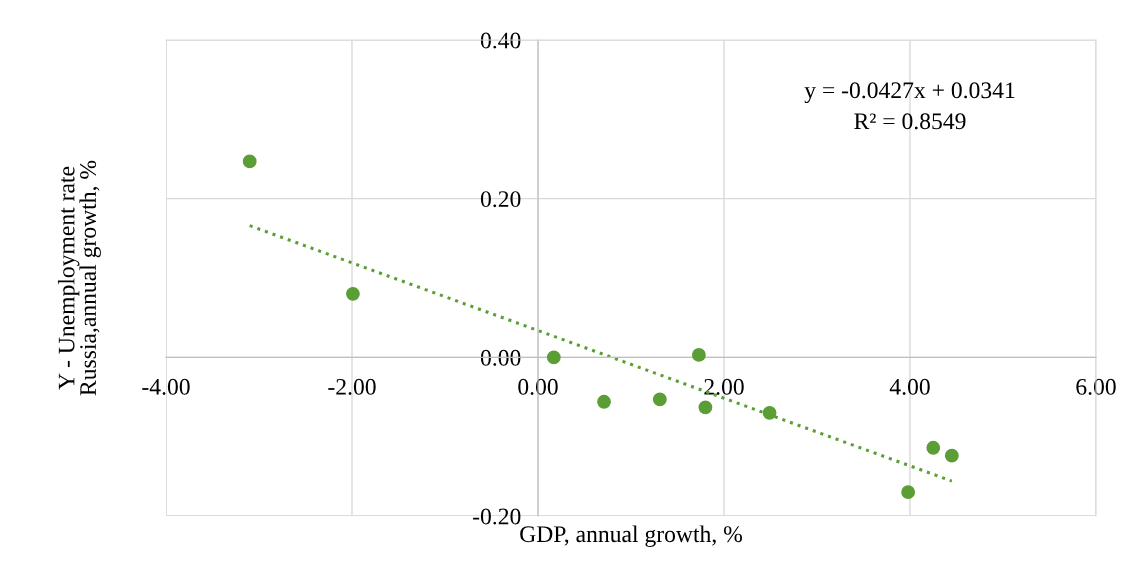  Describe the element at coordinates (500, 40) in the screenshot. I see `y-tick-label: 0.40` at that location.